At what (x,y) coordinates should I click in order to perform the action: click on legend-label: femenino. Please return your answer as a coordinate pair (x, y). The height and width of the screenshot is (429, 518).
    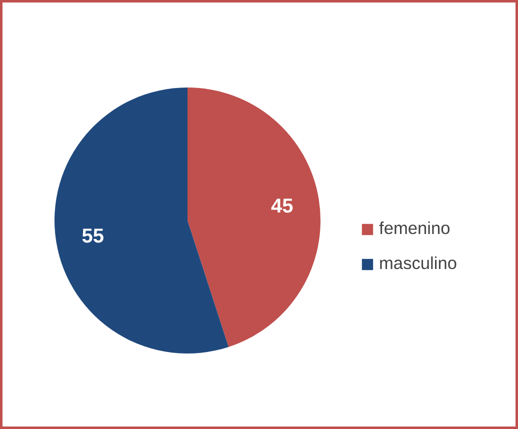
    Looking at the image, I should click on (414, 228).